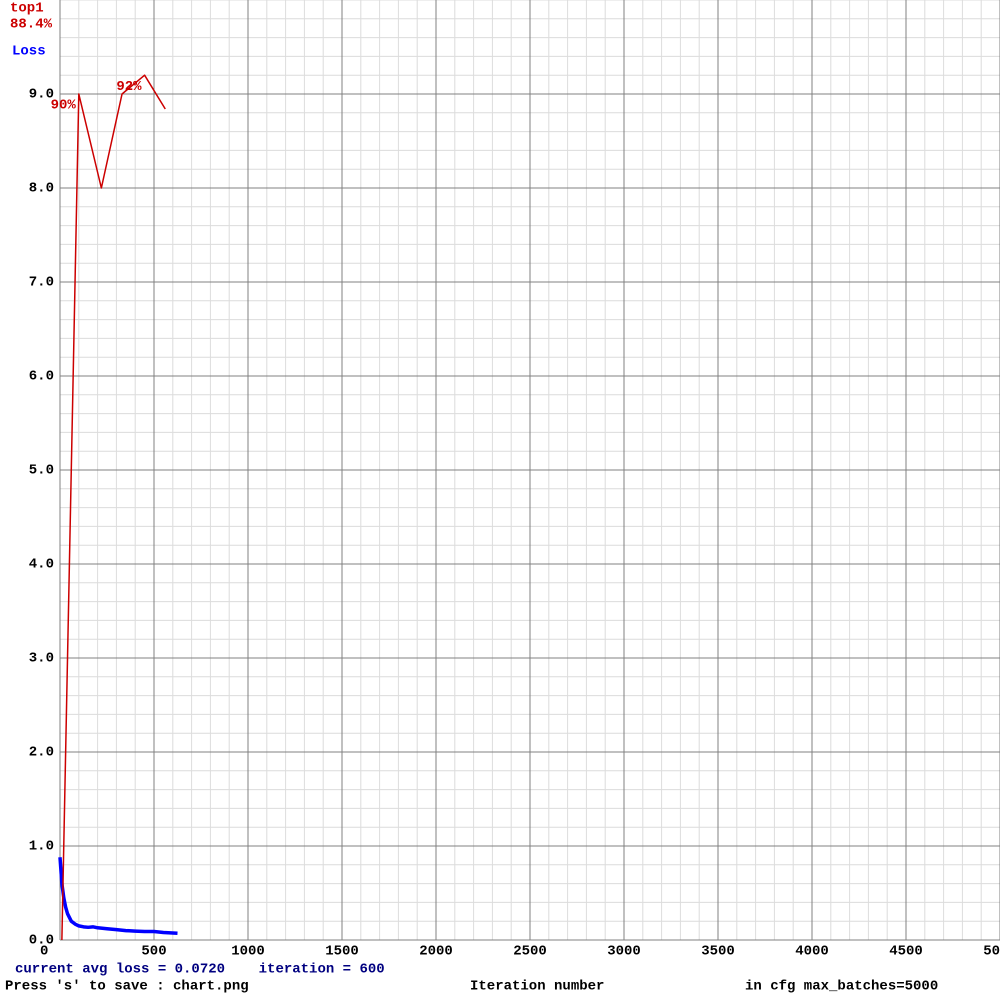 This screenshot has height=1000, width=1000. Describe the element at coordinates (118, 896) in the screenshot. I see `loss-line` at that location.